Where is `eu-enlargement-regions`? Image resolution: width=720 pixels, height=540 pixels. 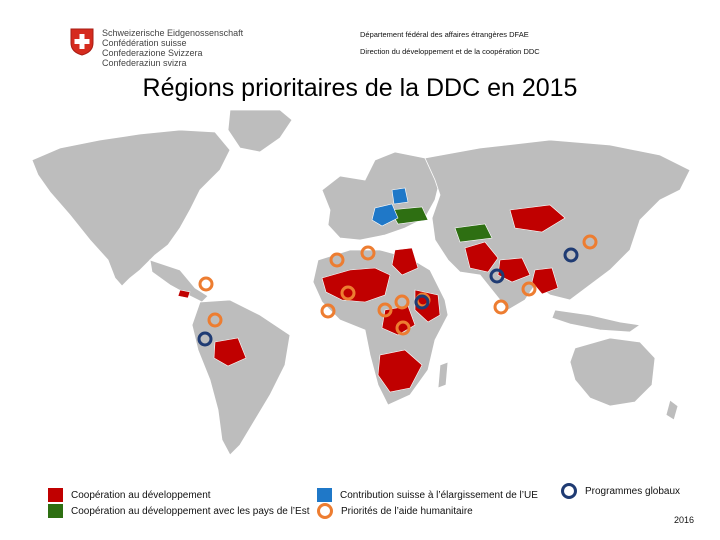 eu-enlargement-regions is located at coordinates (390, 207).